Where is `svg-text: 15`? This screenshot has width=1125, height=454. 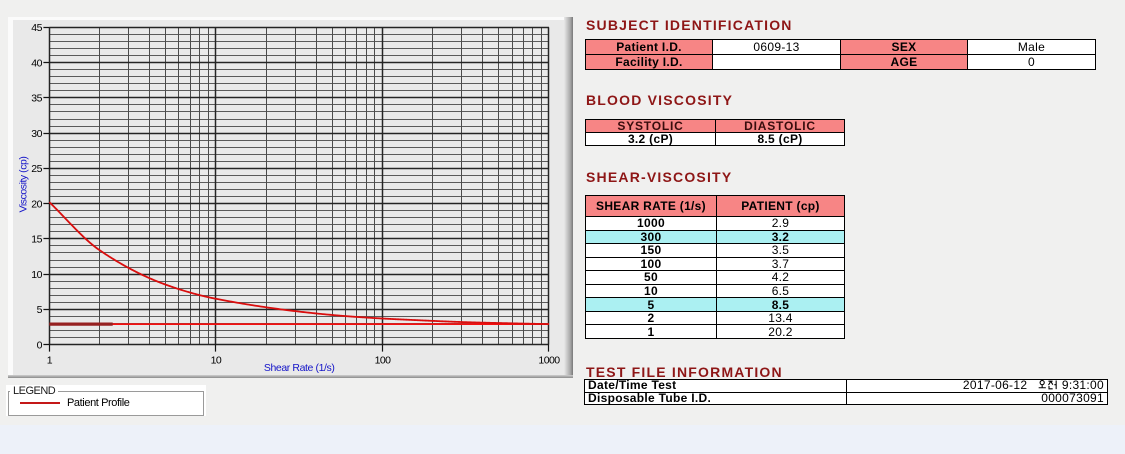
svg-text: 15 is located at coordinates (36, 240).